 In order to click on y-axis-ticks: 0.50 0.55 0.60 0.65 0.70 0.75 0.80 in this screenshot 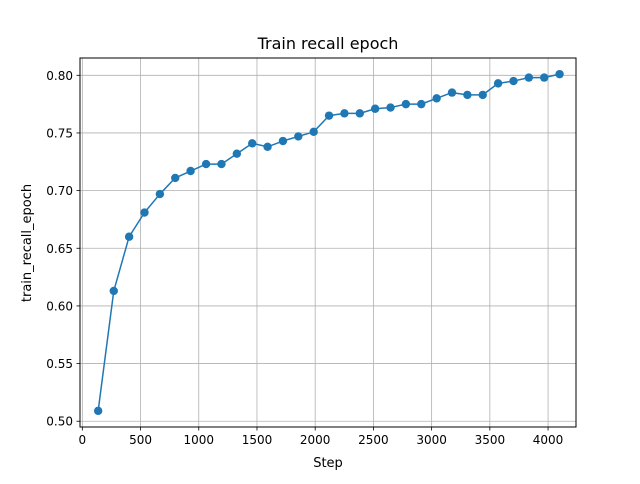, I will do `click(63, 249)`.